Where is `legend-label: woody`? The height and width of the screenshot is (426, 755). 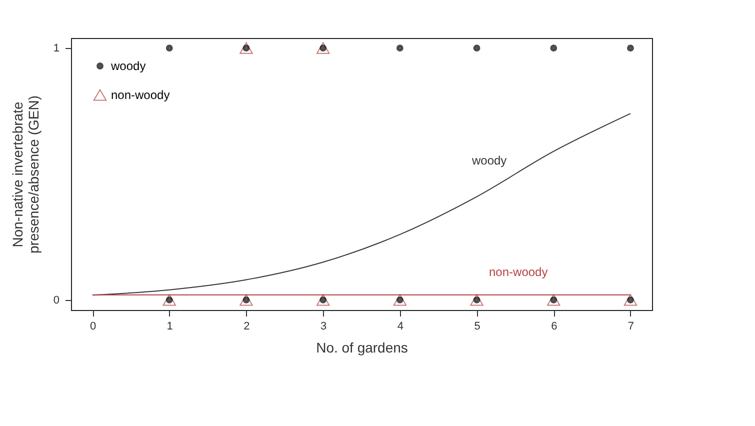 legend-label: woody is located at coordinates (128, 66).